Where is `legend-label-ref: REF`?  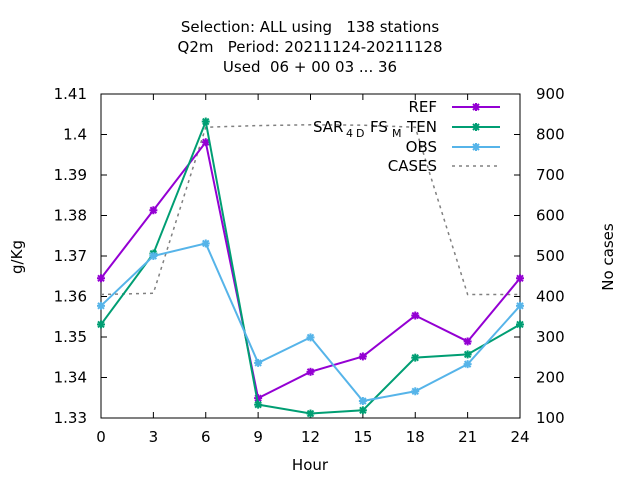 legend-label-ref: REF is located at coordinates (422, 107).